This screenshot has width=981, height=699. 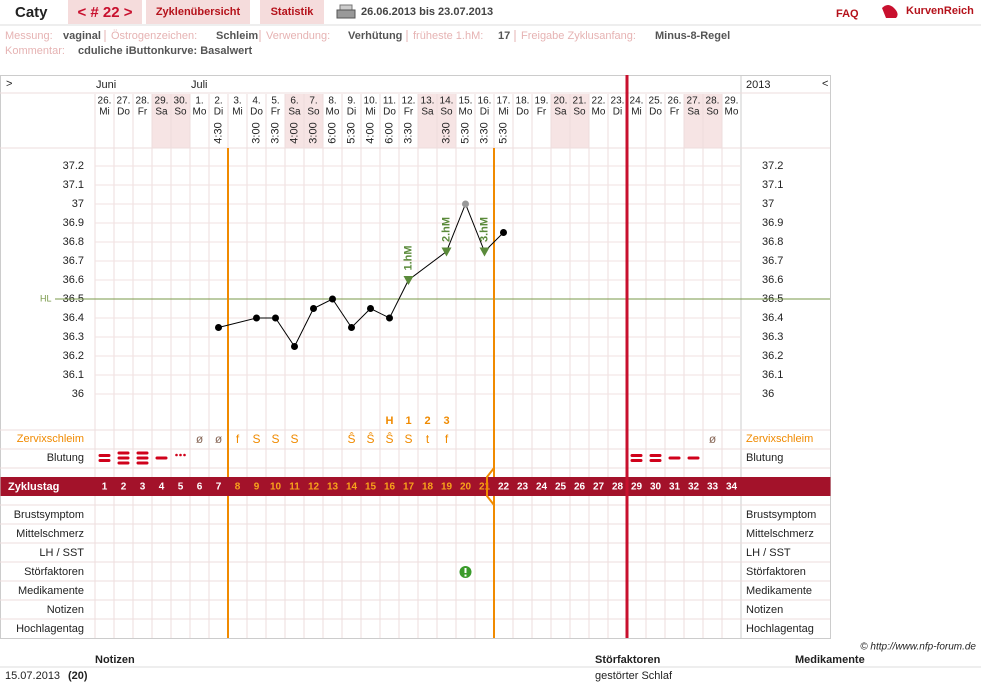 I want to click on cycle-day: 21, so click(x=485, y=487).